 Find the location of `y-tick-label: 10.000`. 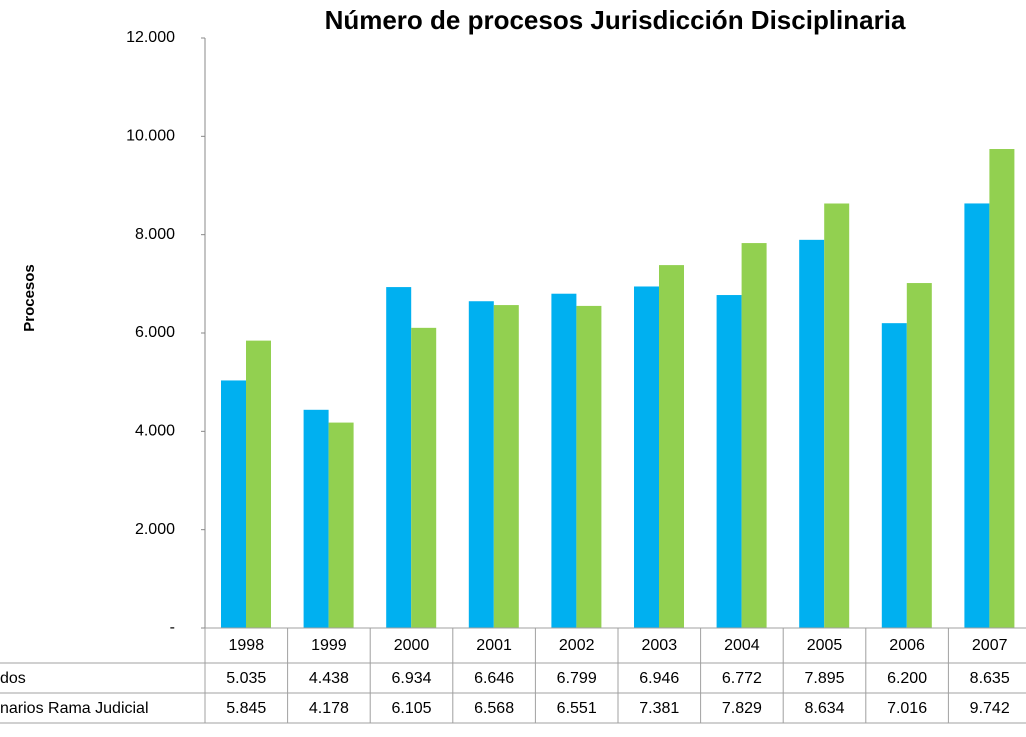

y-tick-label: 10.000 is located at coordinates (150, 136).